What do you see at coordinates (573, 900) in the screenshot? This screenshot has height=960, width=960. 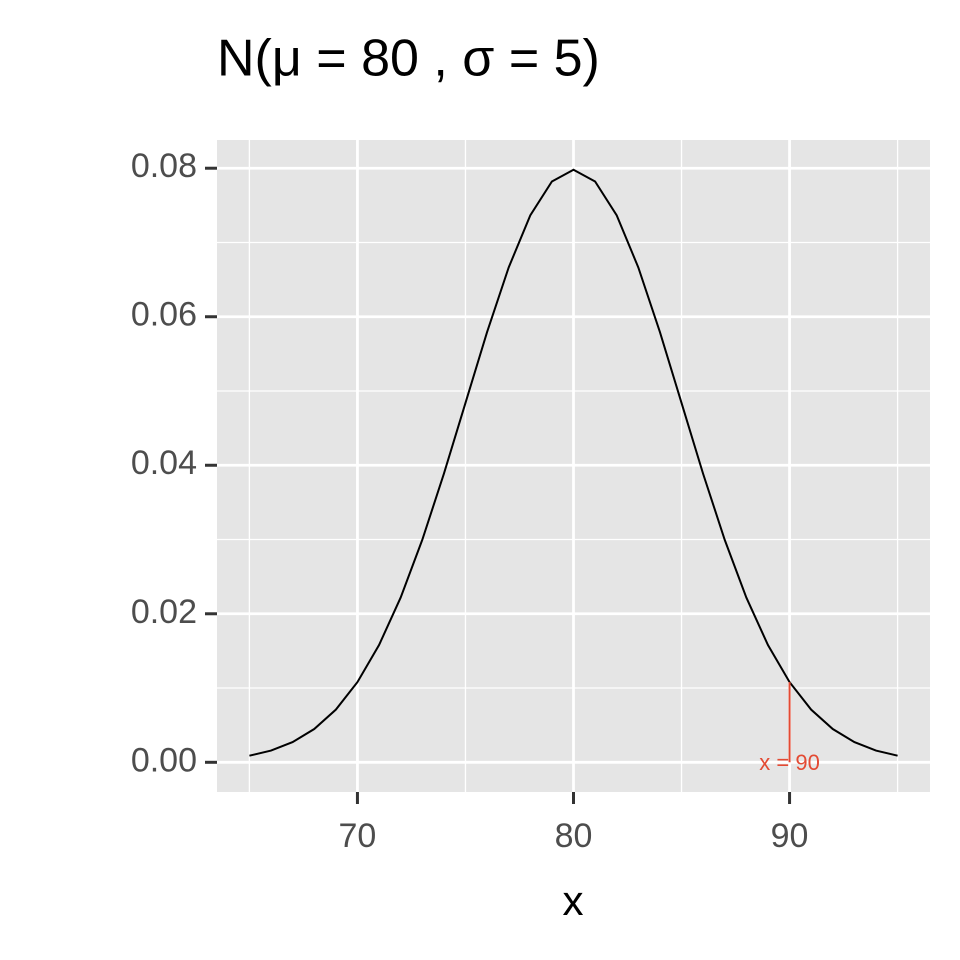 I see `x-axis-title: x` at bounding box center [573, 900].